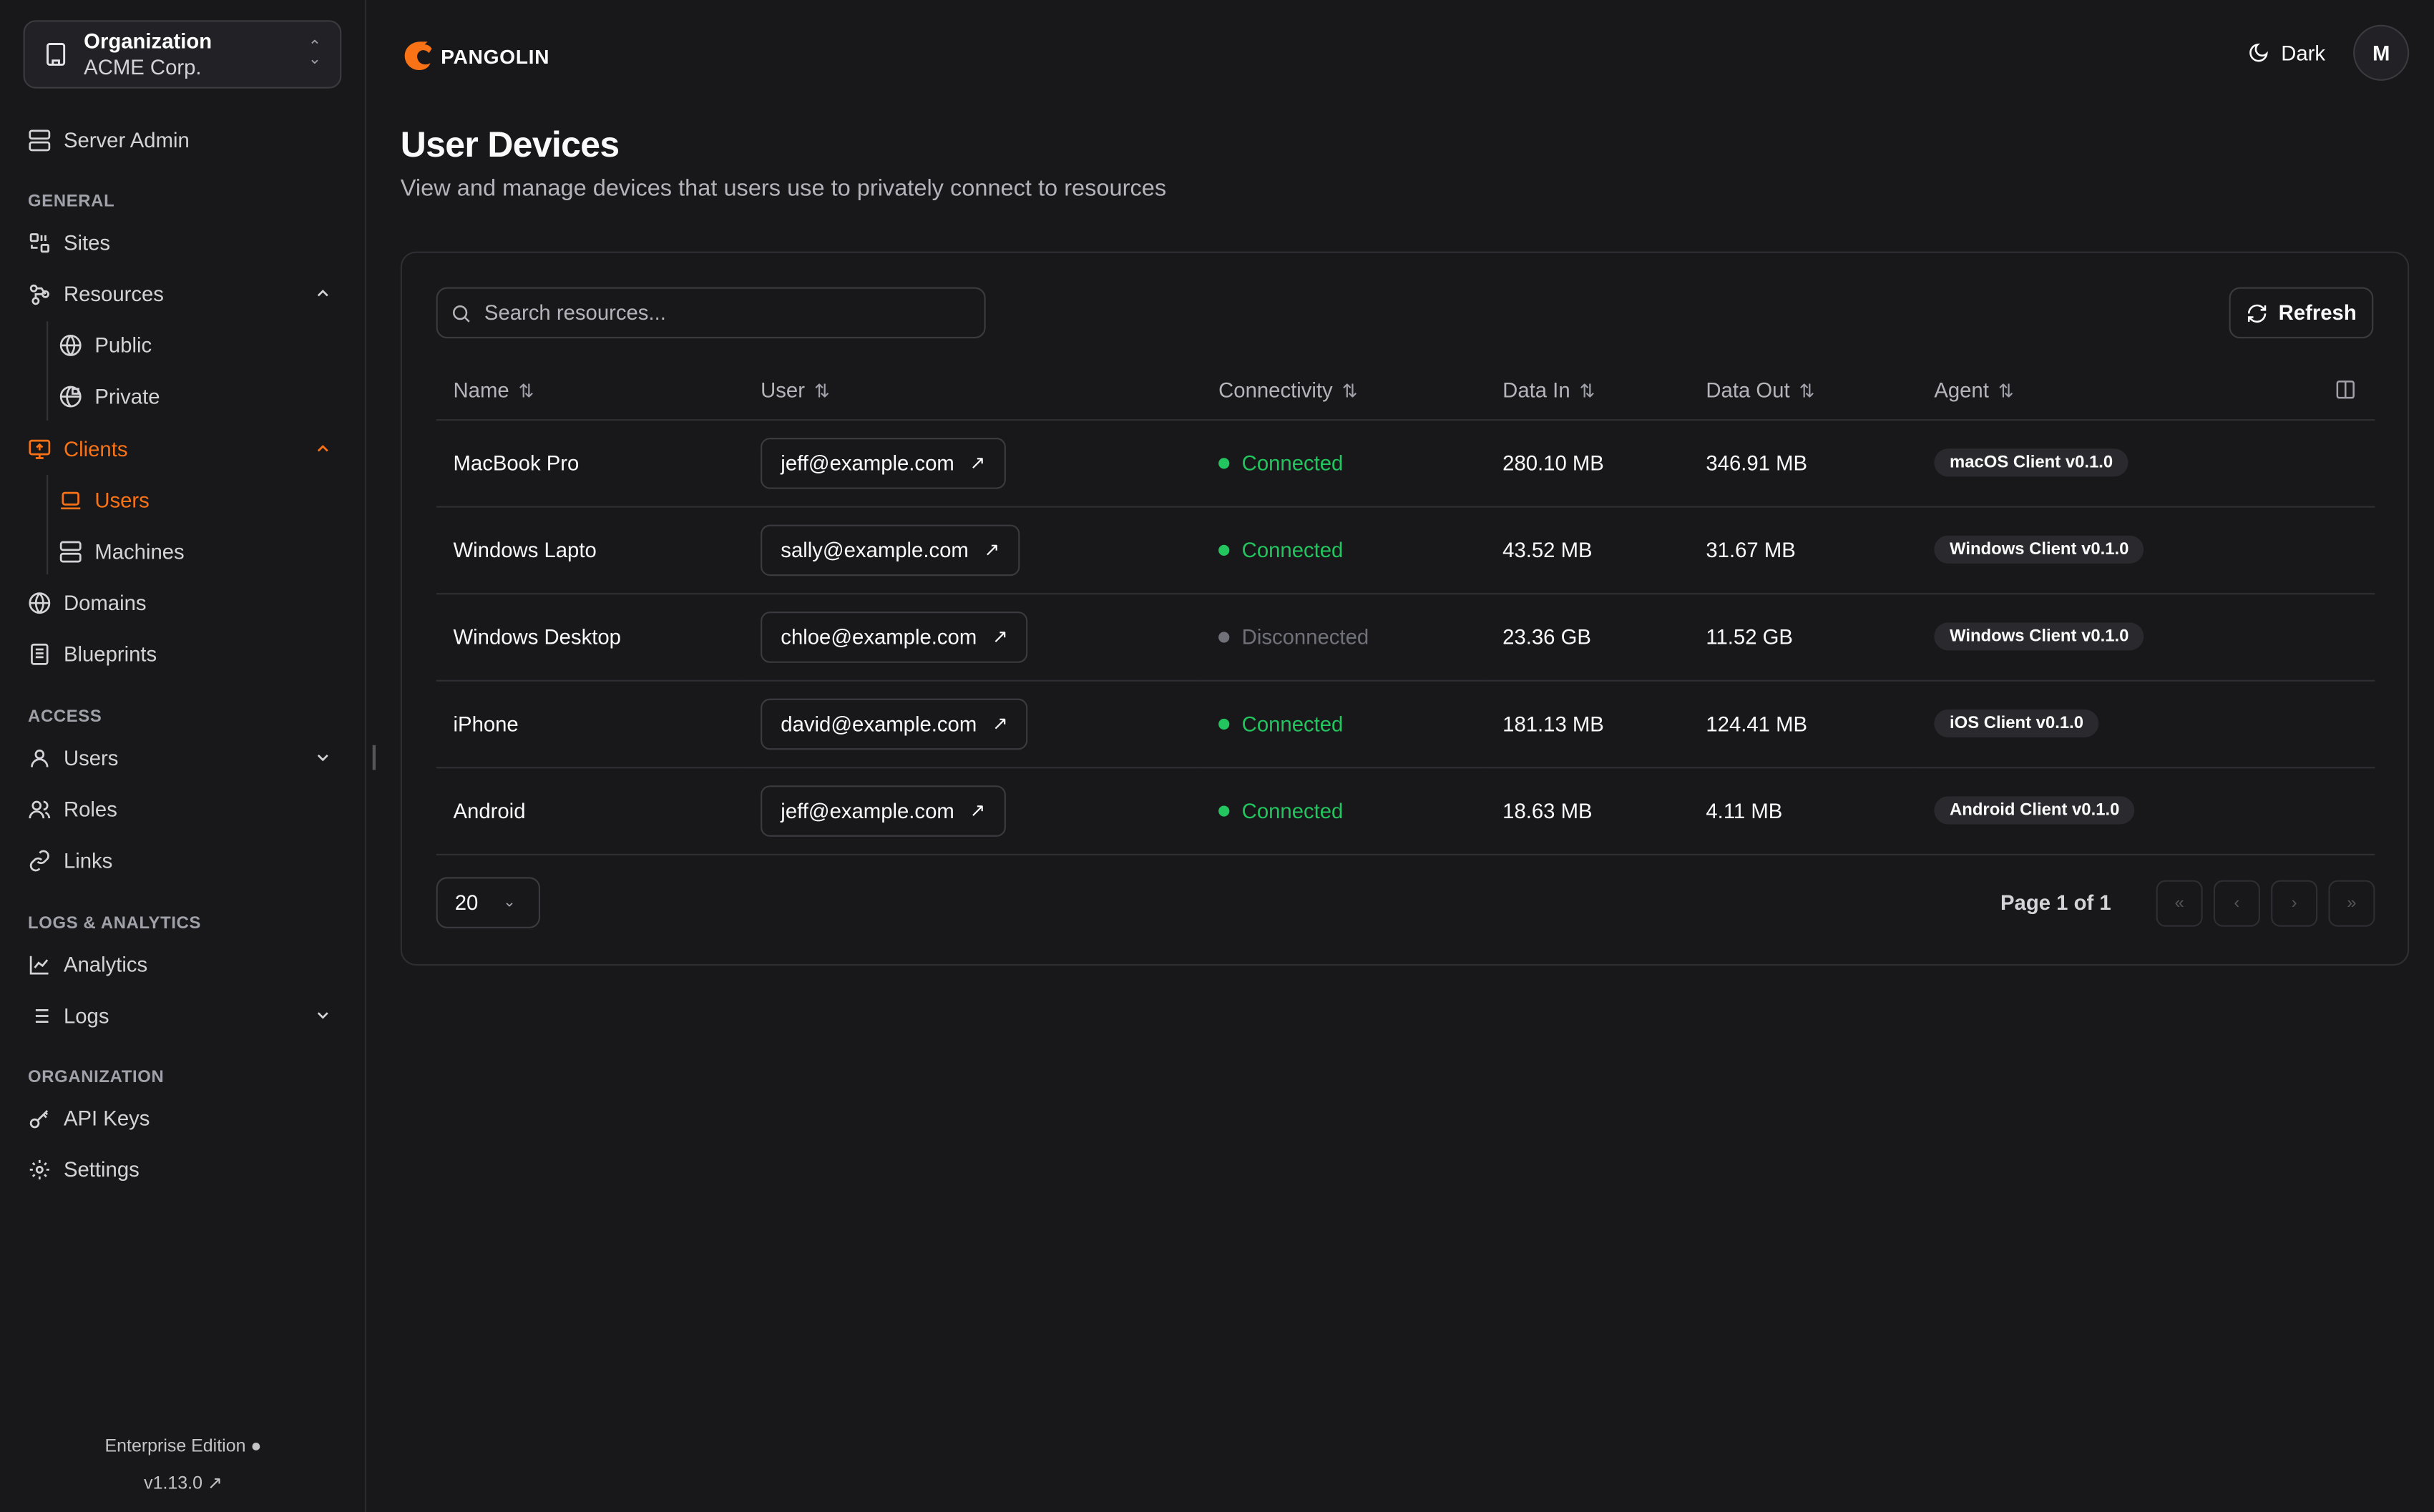 This screenshot has height=1512, width=2434. I want to click on theme-toggle: Dark, so click(2287, 52).